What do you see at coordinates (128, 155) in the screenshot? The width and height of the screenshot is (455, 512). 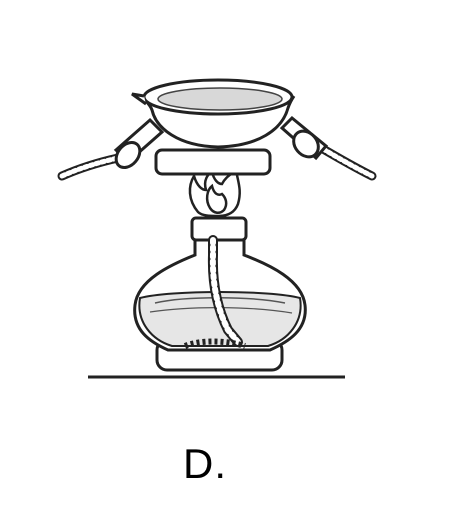 I see `tongs-knob-left` at bounding box center [128, 155].